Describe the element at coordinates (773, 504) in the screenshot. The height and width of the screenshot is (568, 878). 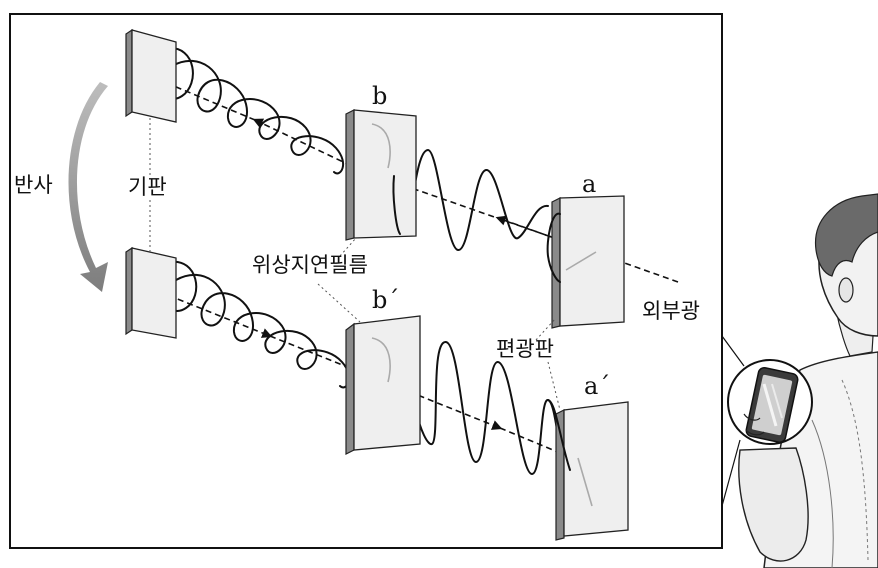
I see `person-hand` at that location.